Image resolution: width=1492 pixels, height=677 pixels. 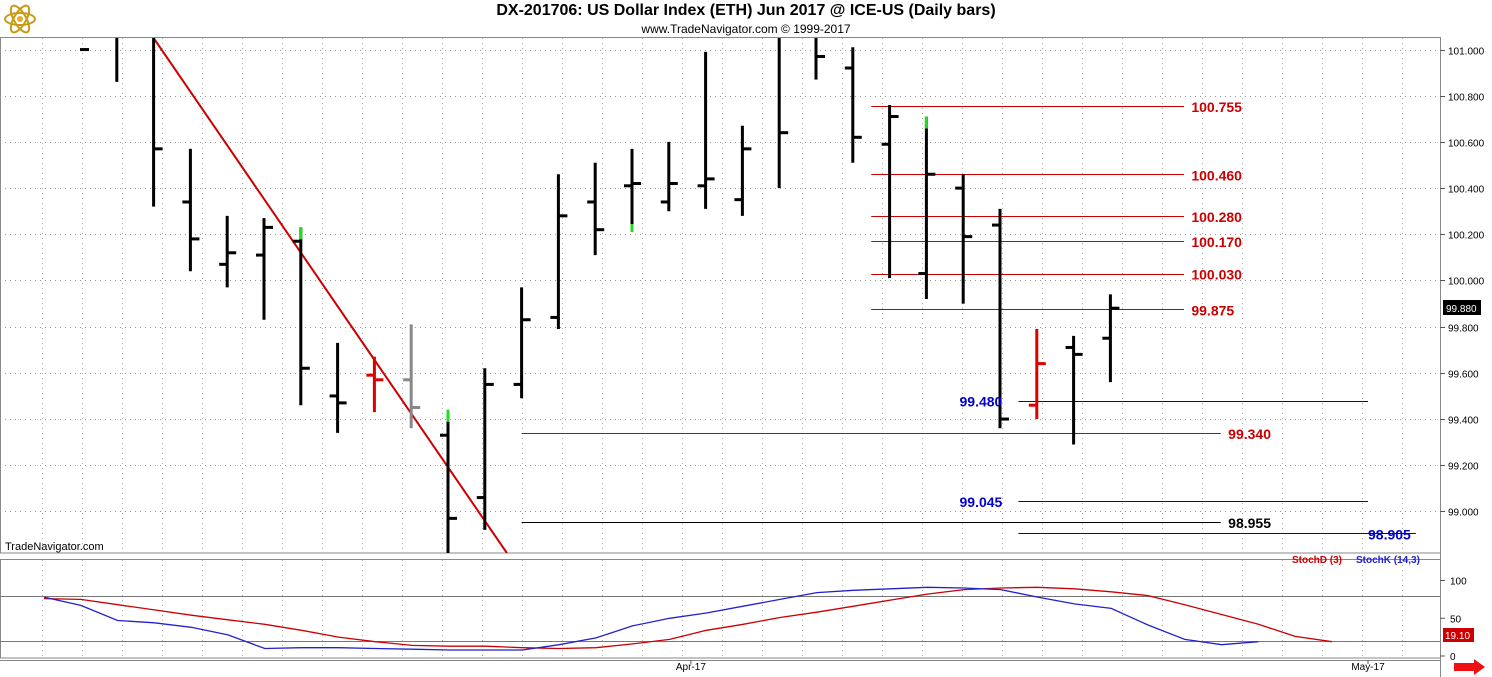 What do you see at coordinates (20, 19) in the screenshot?
I see `atom-logo-icon` at bounding box center [20, 19].